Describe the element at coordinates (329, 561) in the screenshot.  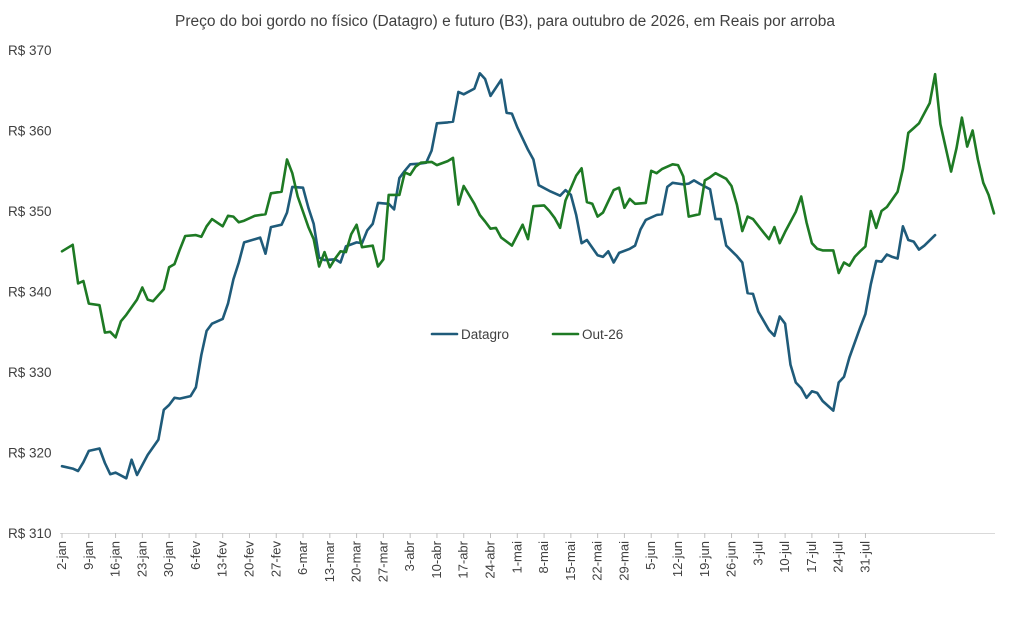
I see `x-tick-label: 13-mar` at that location.